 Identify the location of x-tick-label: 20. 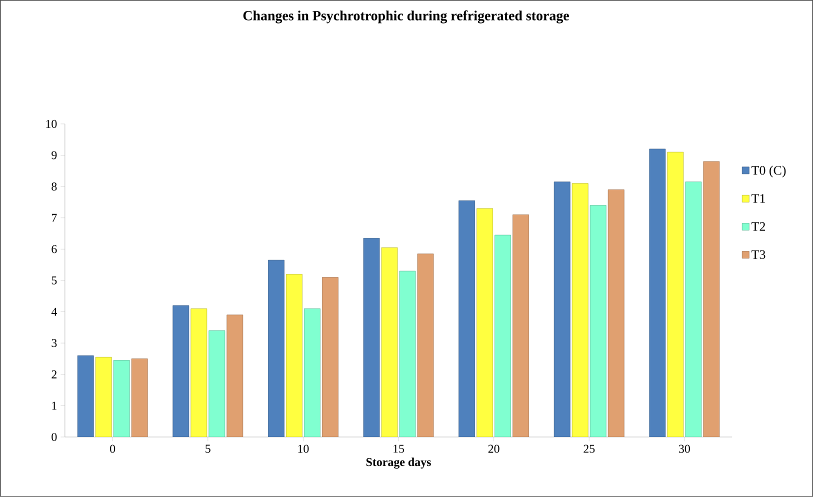
(494, 448).